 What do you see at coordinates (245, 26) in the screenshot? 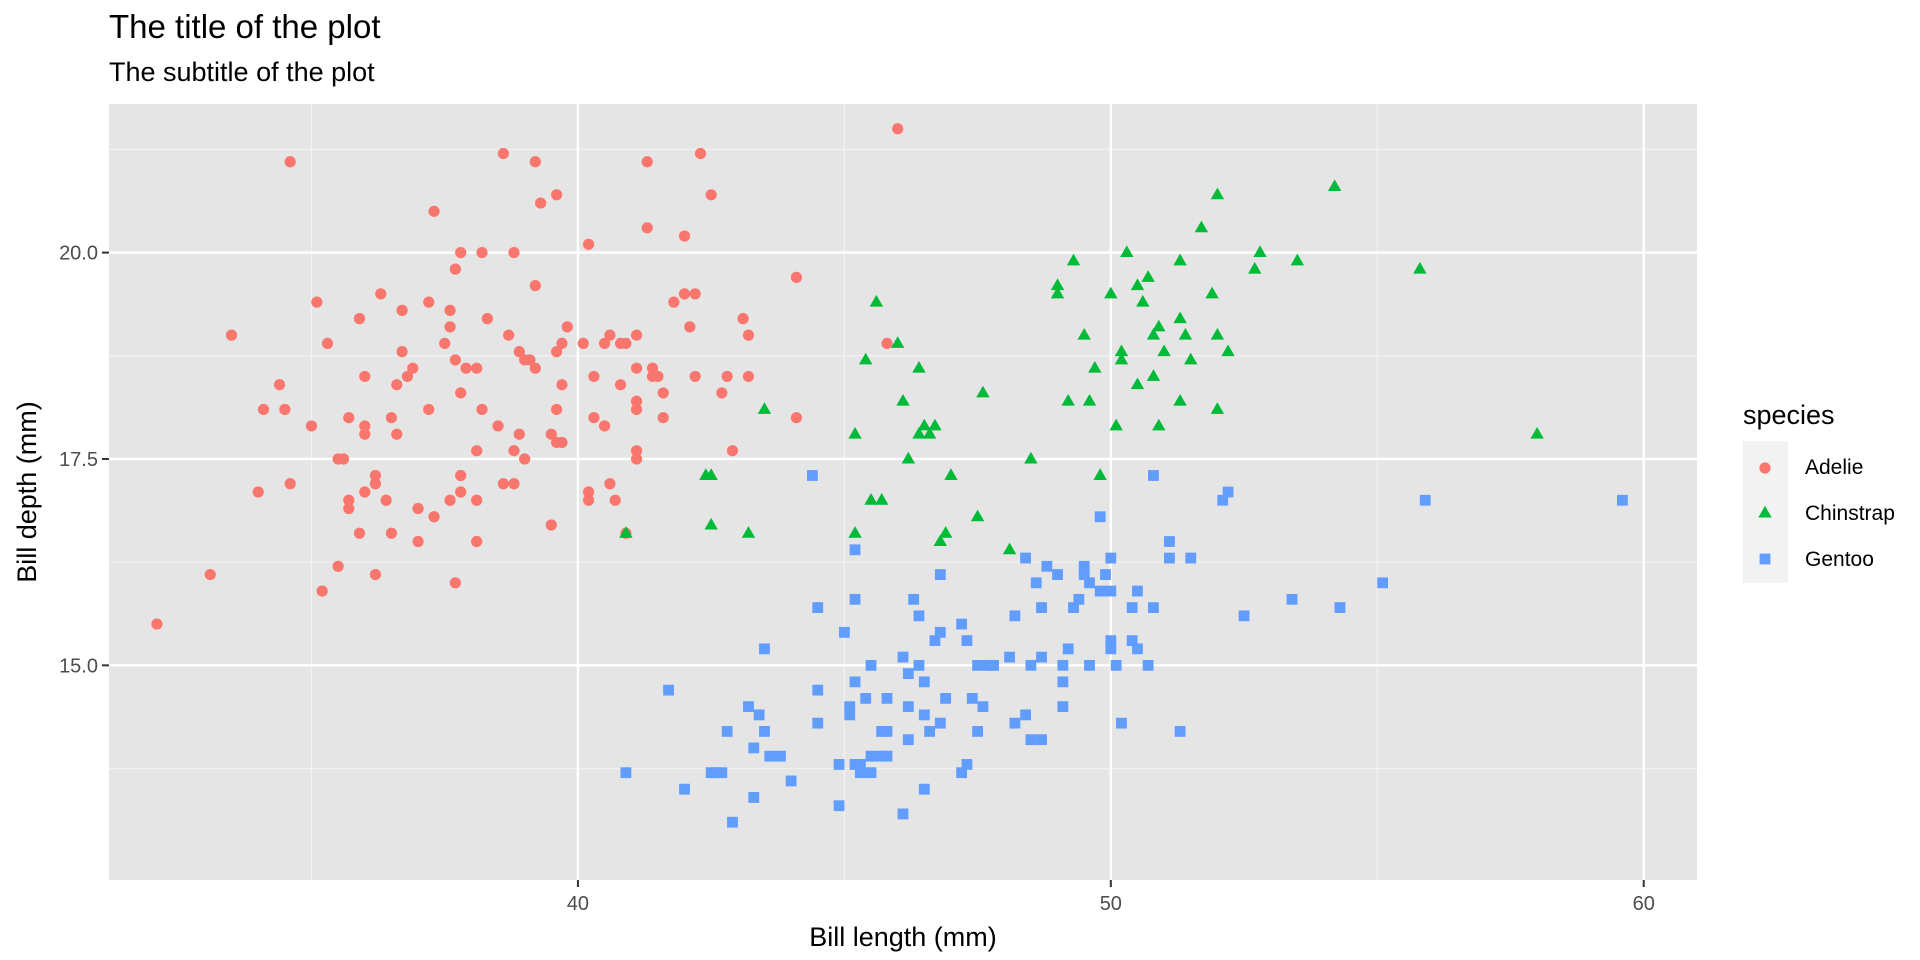
I see `chart-title: The title of the plot` at bounding box center [245, 26].